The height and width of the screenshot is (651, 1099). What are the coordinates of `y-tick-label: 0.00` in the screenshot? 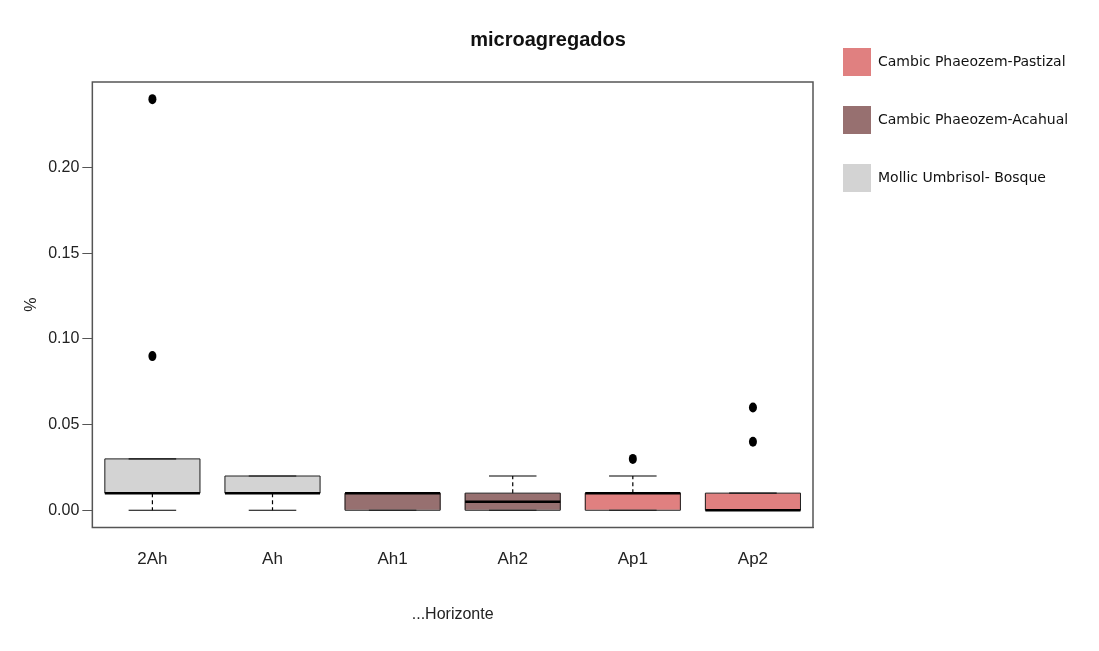 It's located at (64, 509).